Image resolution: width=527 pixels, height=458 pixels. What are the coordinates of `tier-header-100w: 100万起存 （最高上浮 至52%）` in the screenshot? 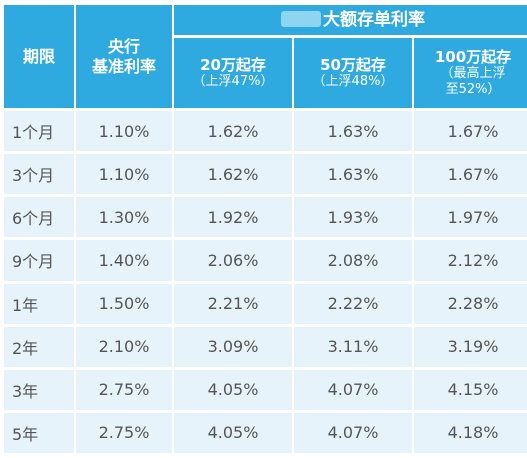 It's located at (470, 73).